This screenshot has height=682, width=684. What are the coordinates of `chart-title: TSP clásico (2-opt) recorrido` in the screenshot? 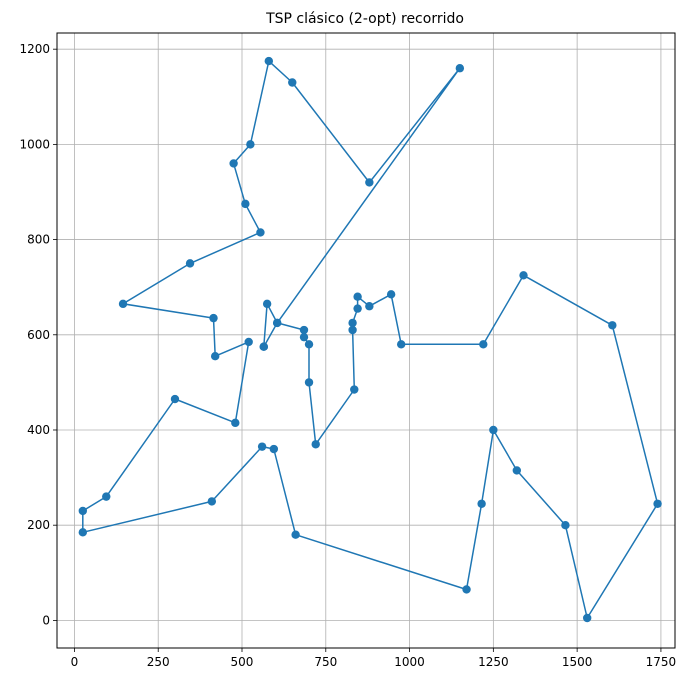 It's located at (364, 19).